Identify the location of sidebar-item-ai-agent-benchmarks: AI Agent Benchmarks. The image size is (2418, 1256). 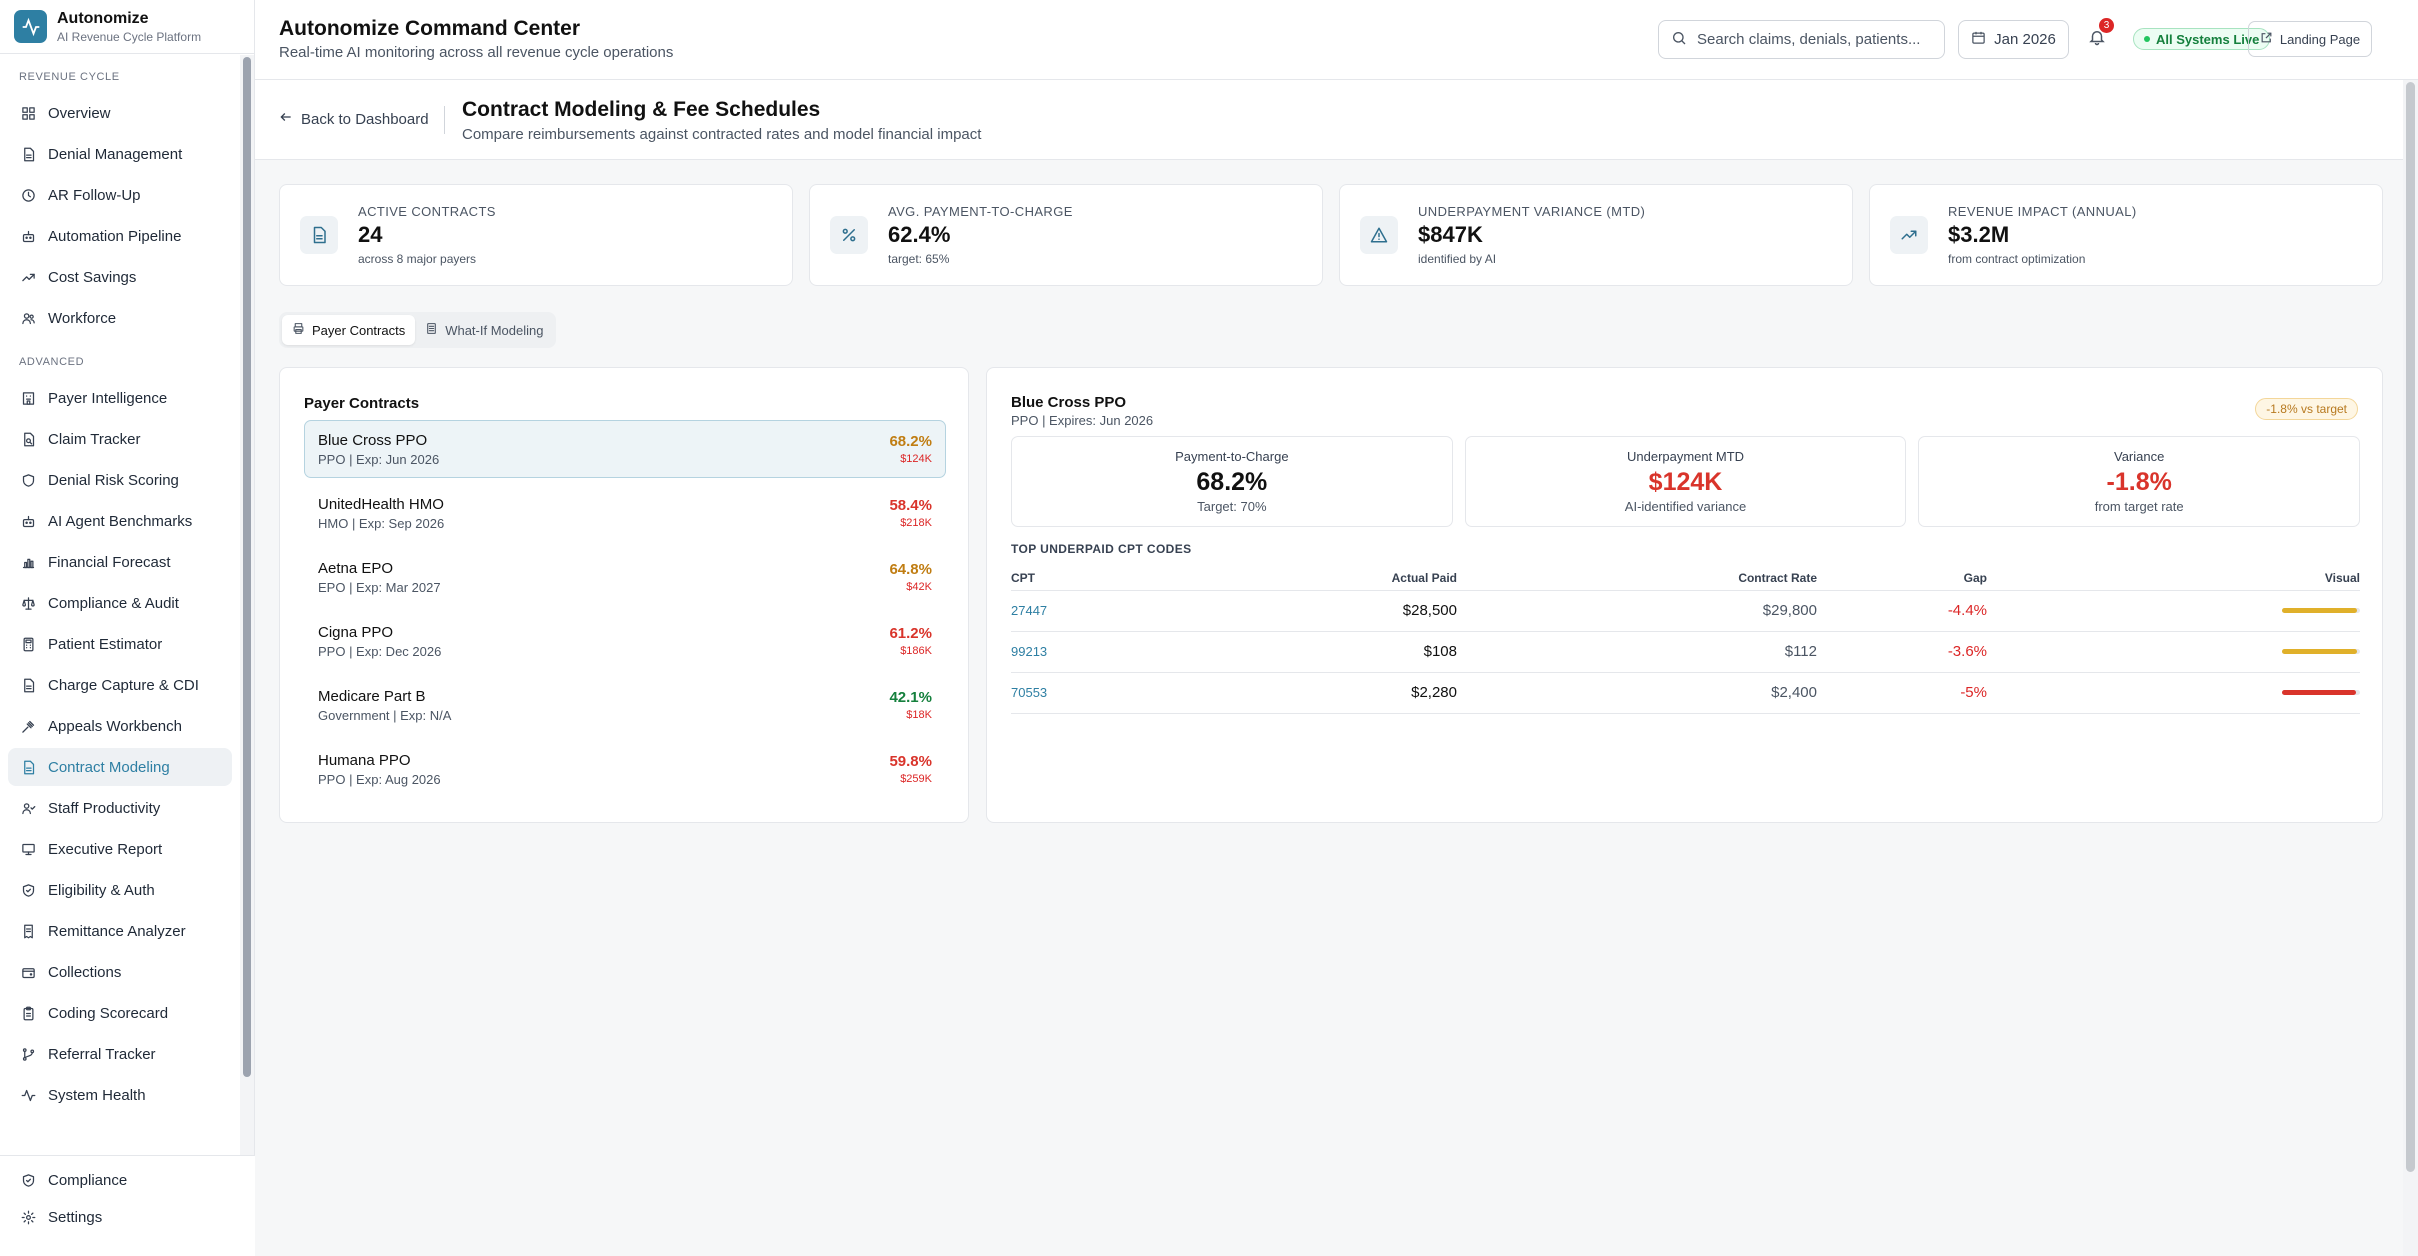
(120, 521).